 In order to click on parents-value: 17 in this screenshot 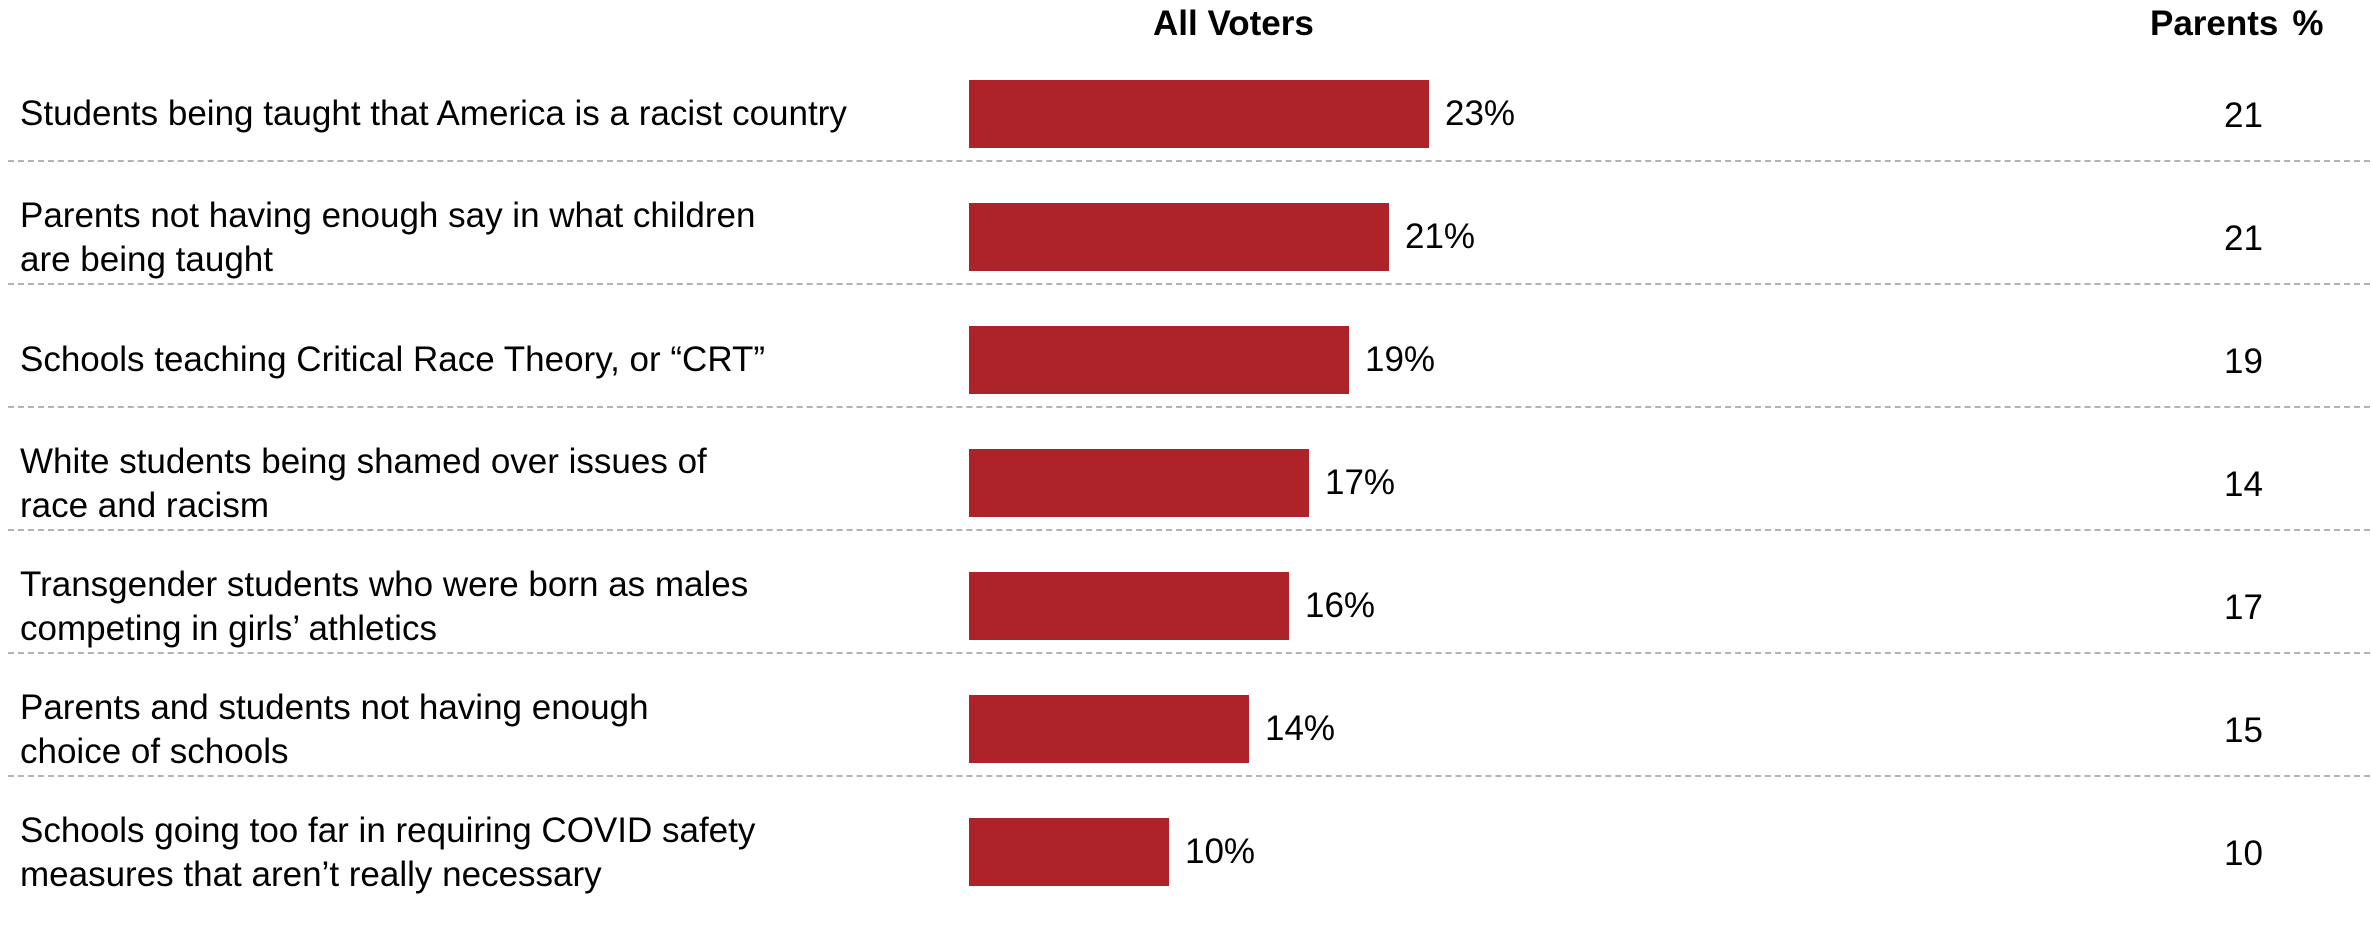, I will do `click(2243, 607)`.